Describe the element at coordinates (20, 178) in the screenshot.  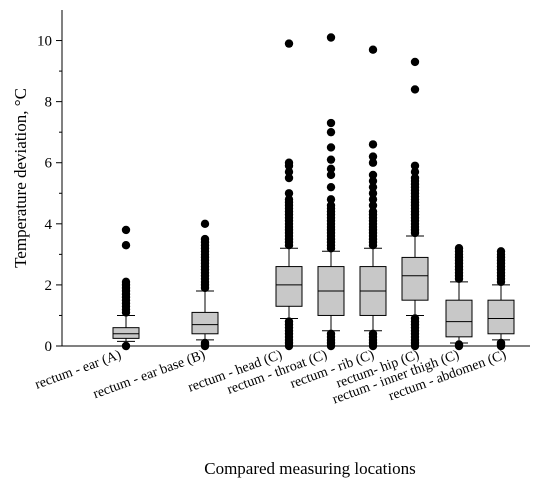
I see `y-axis-title: Temperature deviation, °C` at that location.